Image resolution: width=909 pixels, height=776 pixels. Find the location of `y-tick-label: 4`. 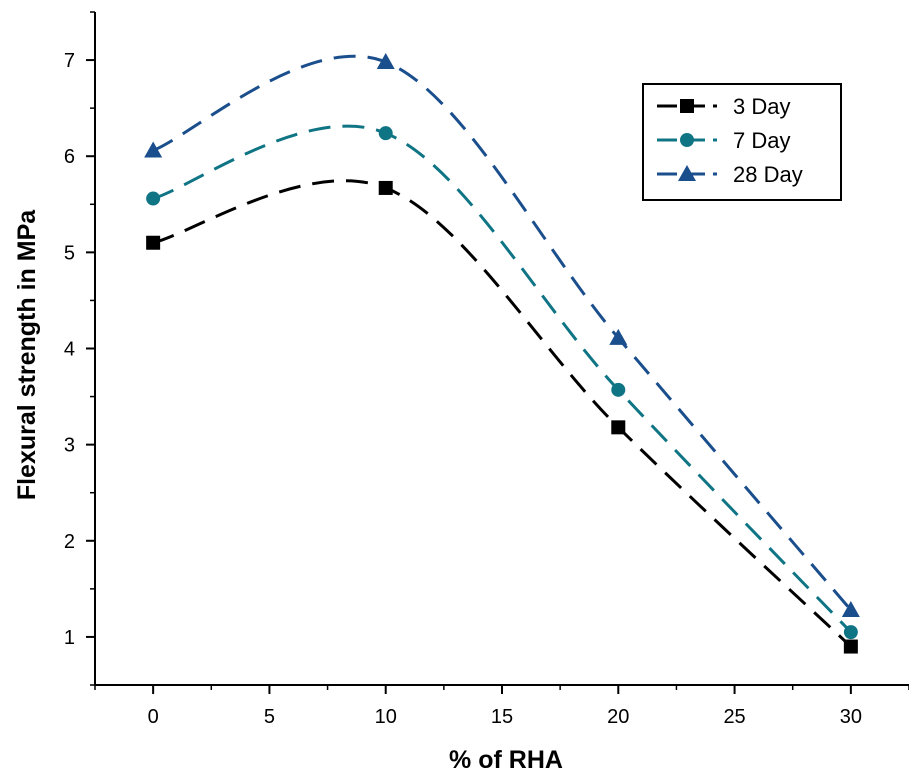

y-tick-label: 4 is located at coordinates (69, 350).